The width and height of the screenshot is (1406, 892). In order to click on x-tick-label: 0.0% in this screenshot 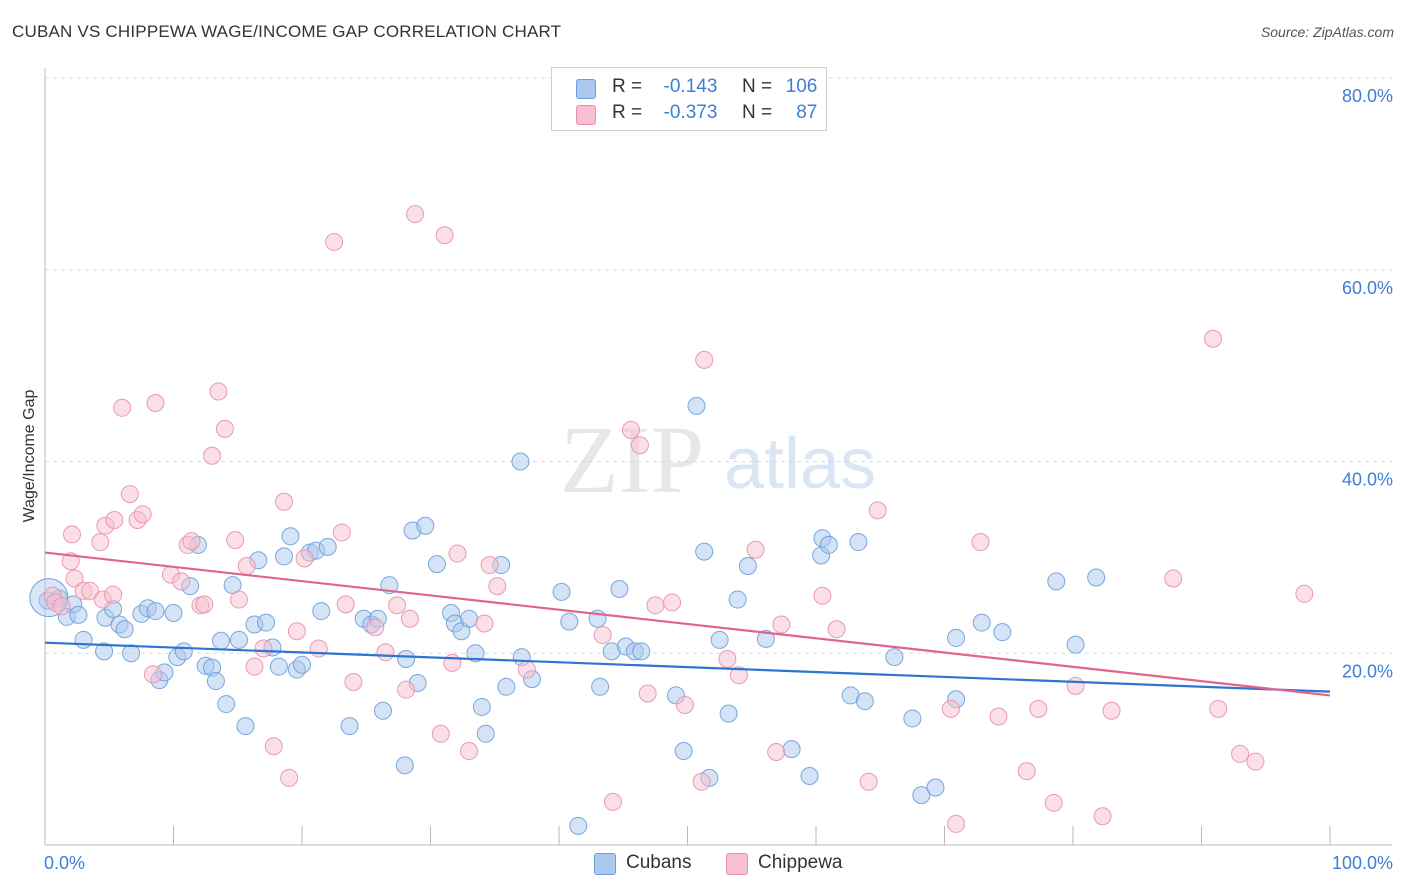, I will do `click(64, 863)`.